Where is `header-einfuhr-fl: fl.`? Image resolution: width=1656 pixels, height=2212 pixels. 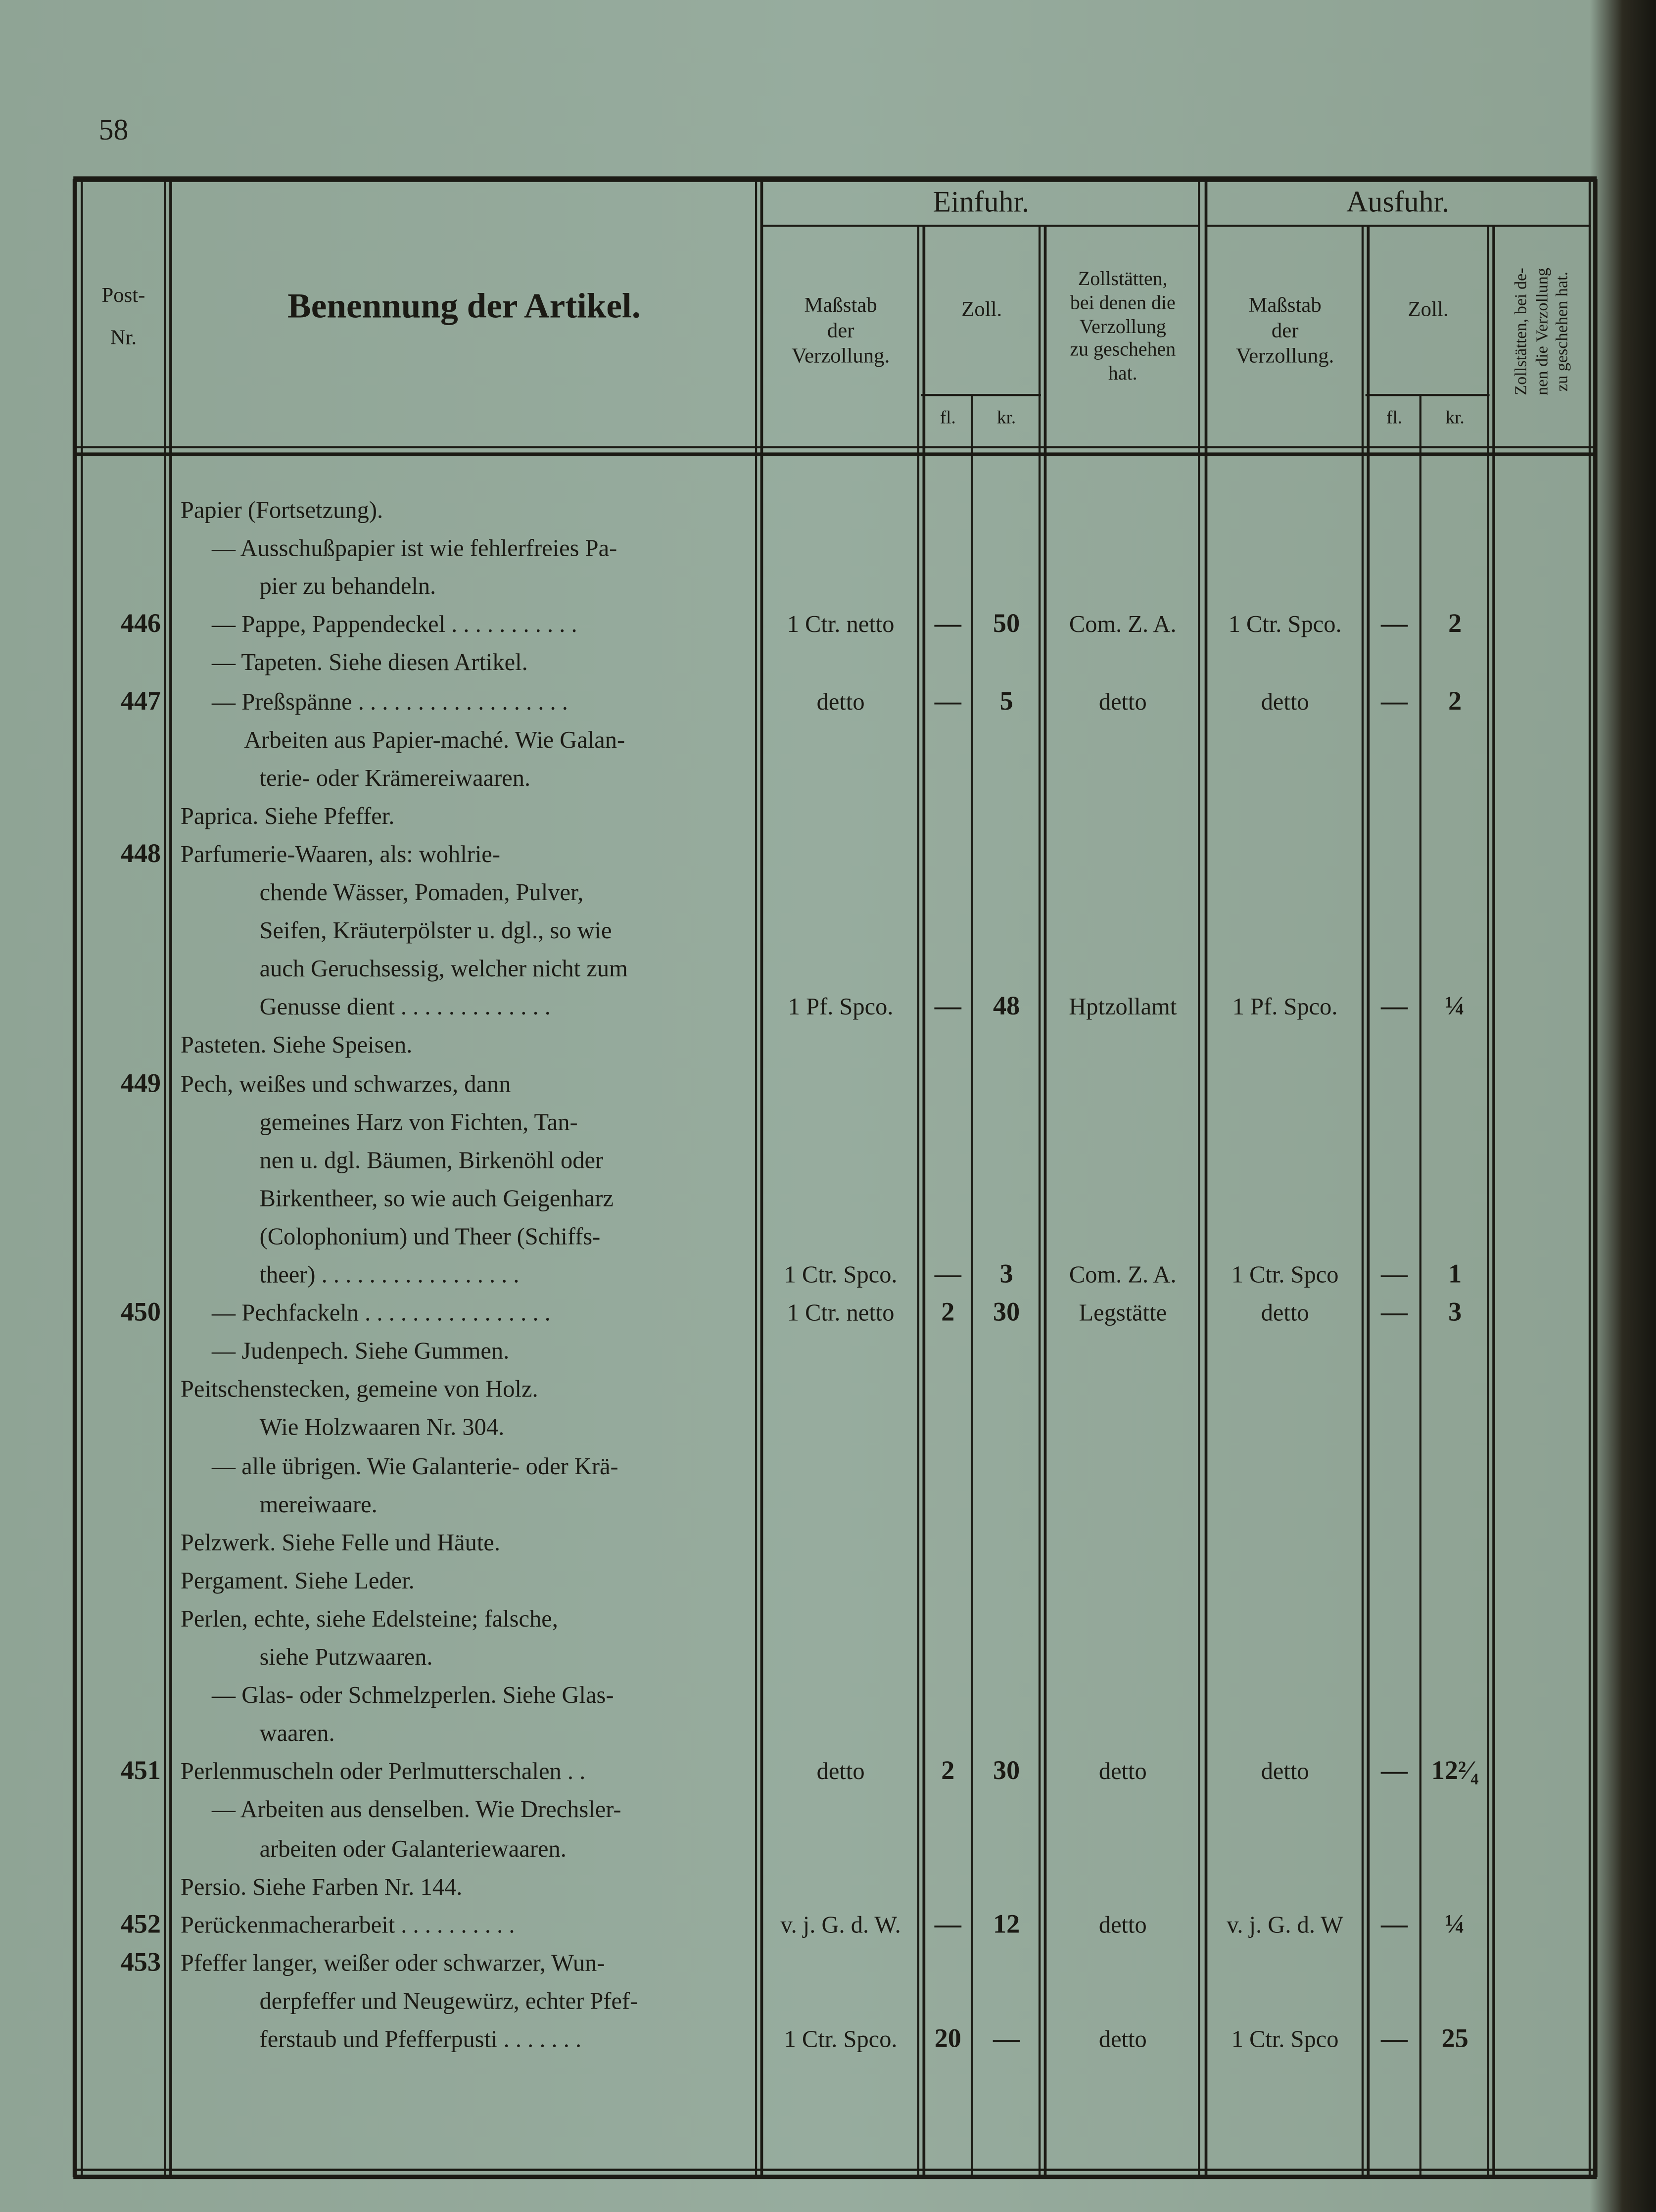 header-einfuhr-fl: fl. is located at coordinates (948, 417).